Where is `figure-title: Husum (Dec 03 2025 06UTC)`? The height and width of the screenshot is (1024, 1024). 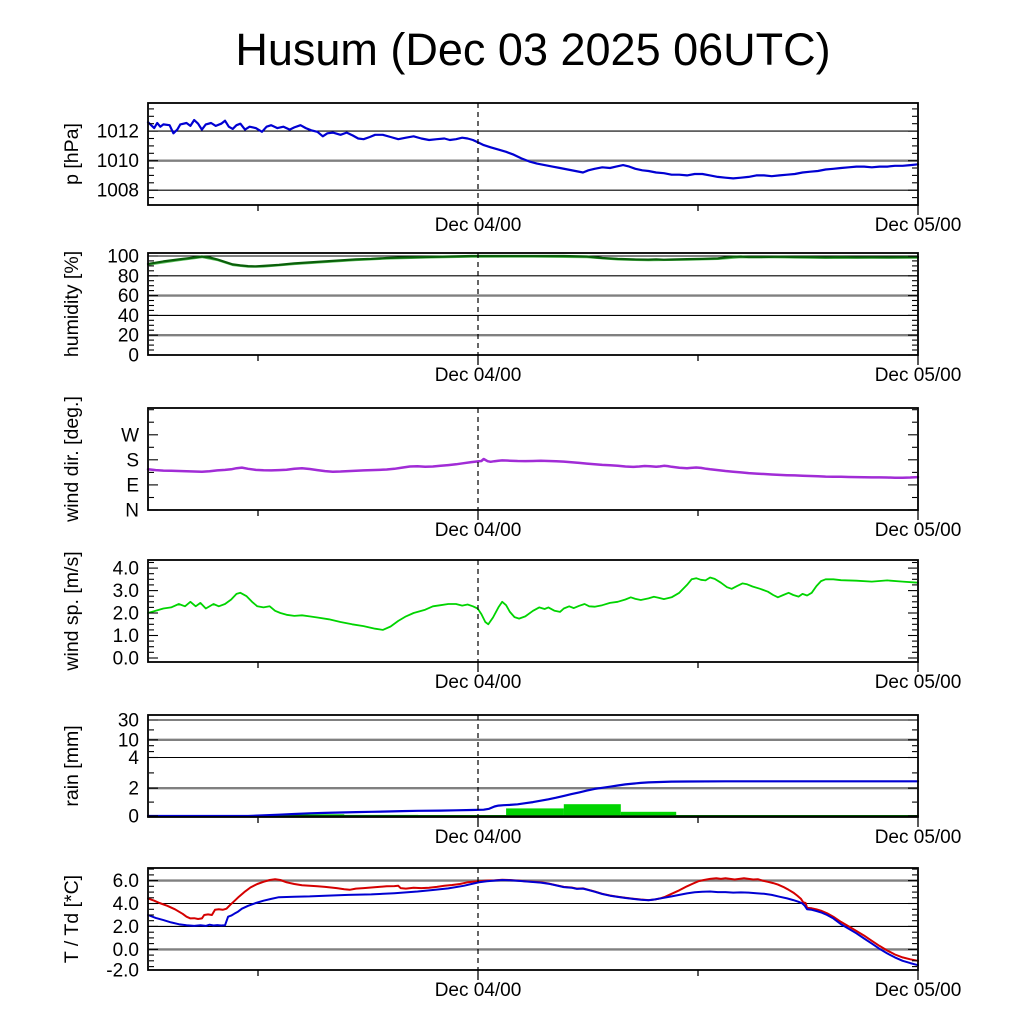
figure-title: Husum (Dec 03 2025 06UTC) is located at coordinates (533, 49).